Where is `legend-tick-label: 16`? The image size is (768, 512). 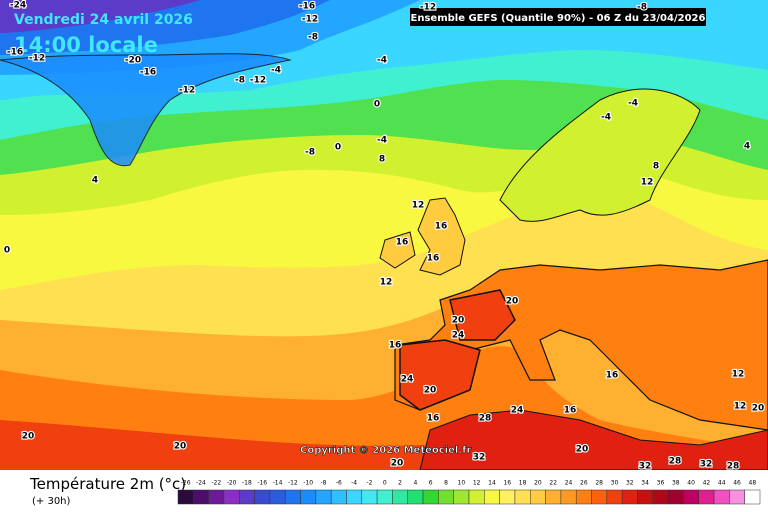
legend-tick-label: 16 is located at coordinates (507, 483).